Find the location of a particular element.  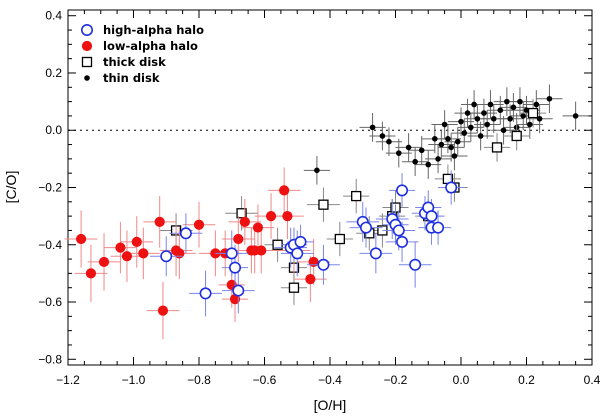

legend-marker-high-alpha-halo is located at coordinates (87, 29).